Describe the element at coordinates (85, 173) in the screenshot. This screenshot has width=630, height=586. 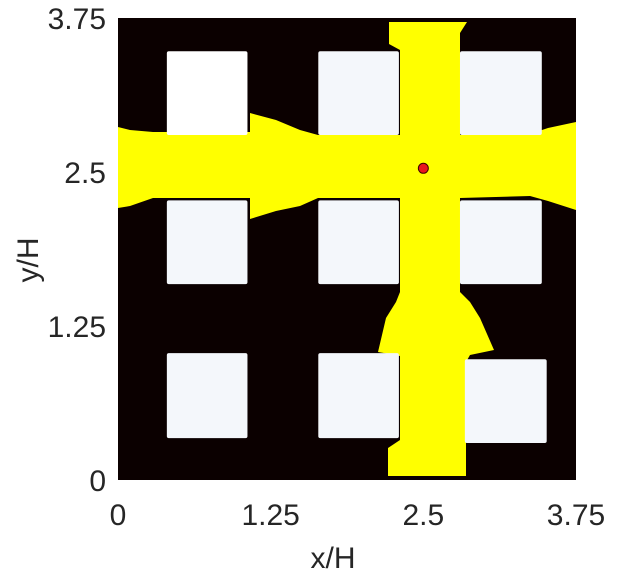
I see `y-tick-label: 2.5` at that location.